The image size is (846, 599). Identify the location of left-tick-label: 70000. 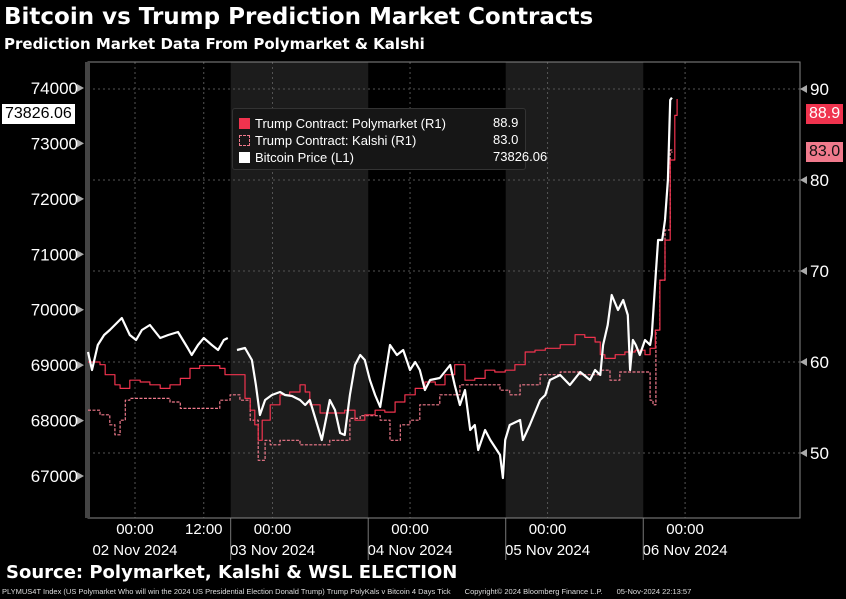
(54, 310).